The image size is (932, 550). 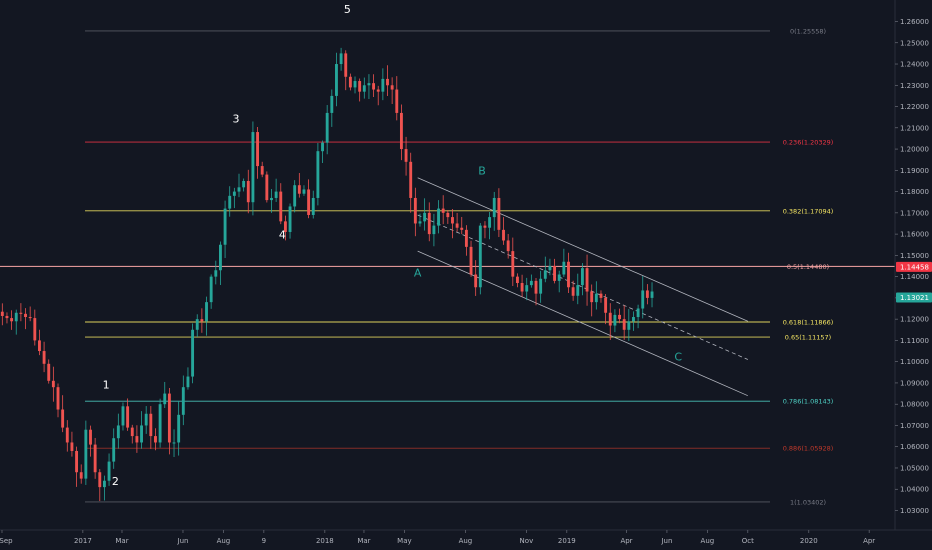 What do you see at coordinates (808, 449) in the screenshot?
I see `fib-label: 0.886(1.05928)` at bounding box center [808, 449].